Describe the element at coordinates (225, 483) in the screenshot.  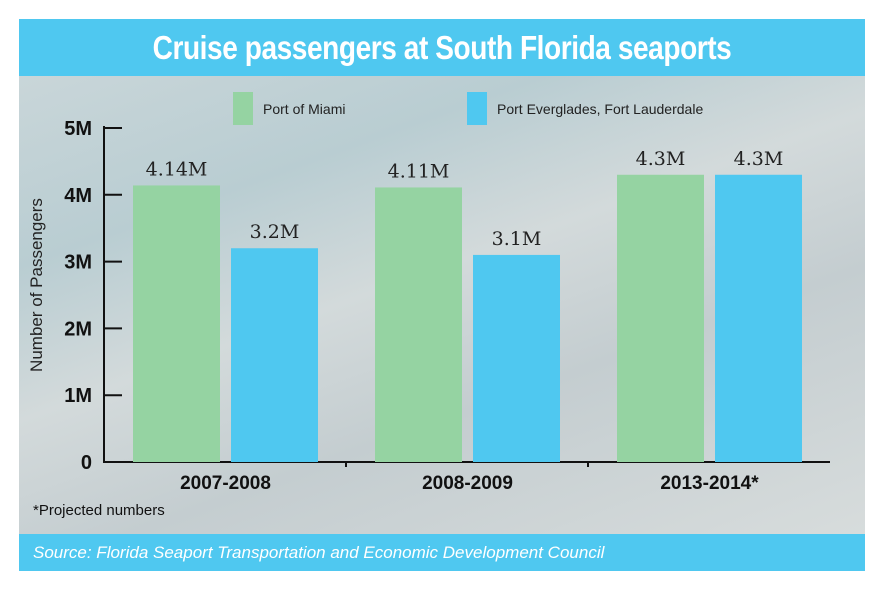
I see `x-tick-label: 2007-2008` at that location.